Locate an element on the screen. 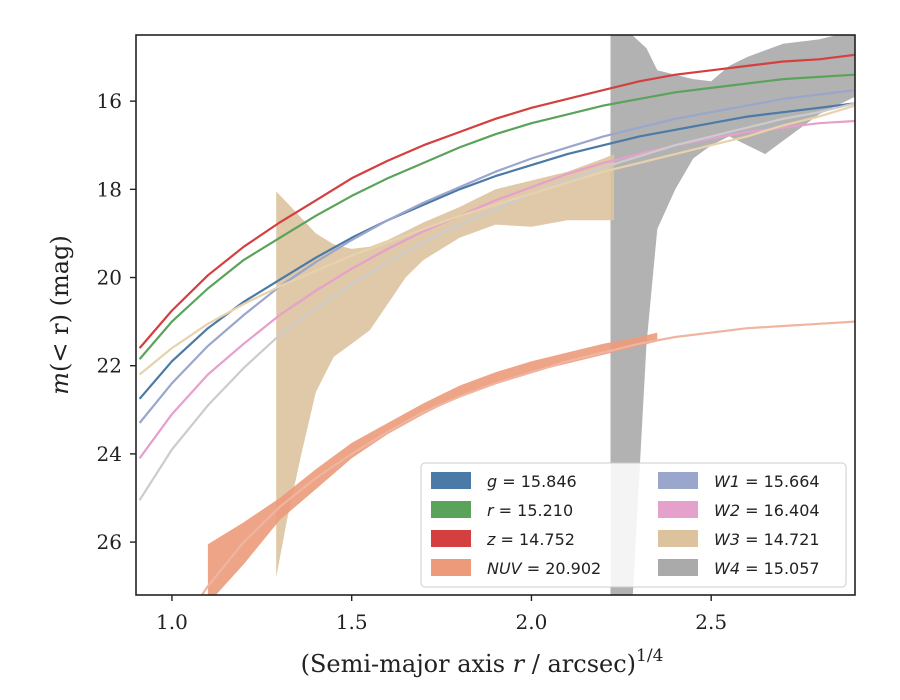 The image size is (900, 700). x-axis-label-var: r is located at coordinates (519, 664).